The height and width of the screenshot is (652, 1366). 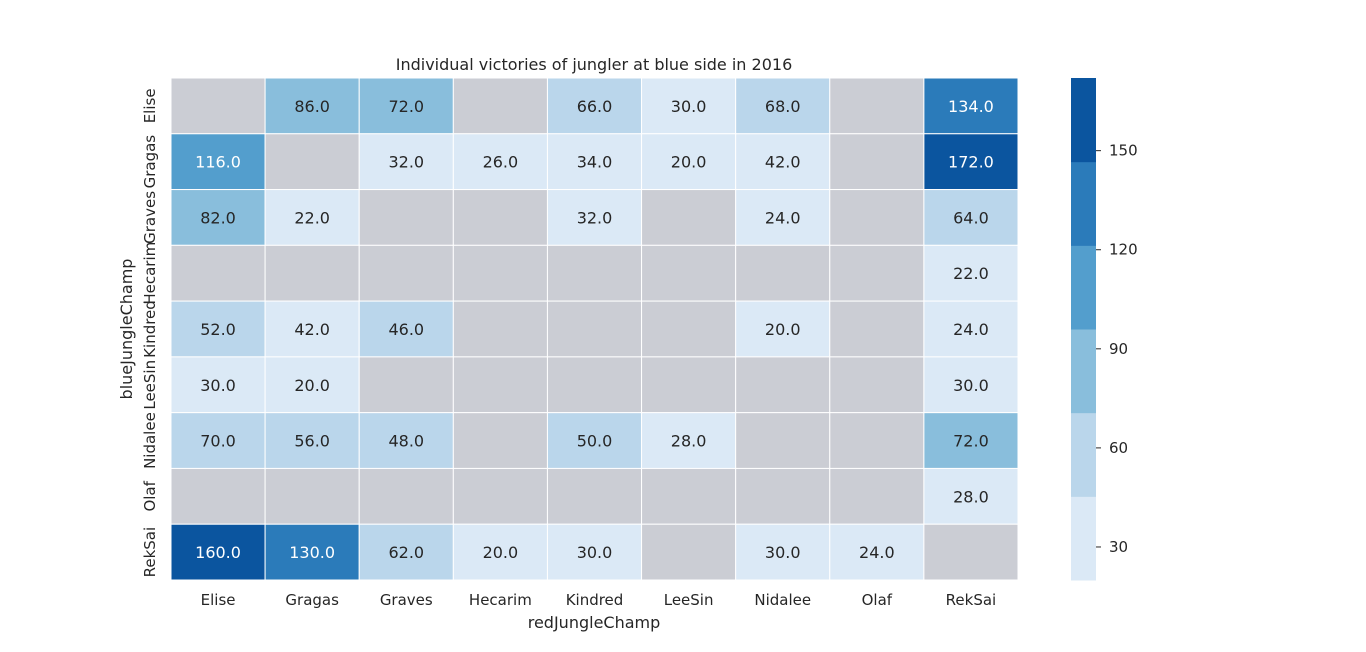 I want to click on colorbar-tick-labels: 30 60 90 120 150, so click(x=1117, y=349).